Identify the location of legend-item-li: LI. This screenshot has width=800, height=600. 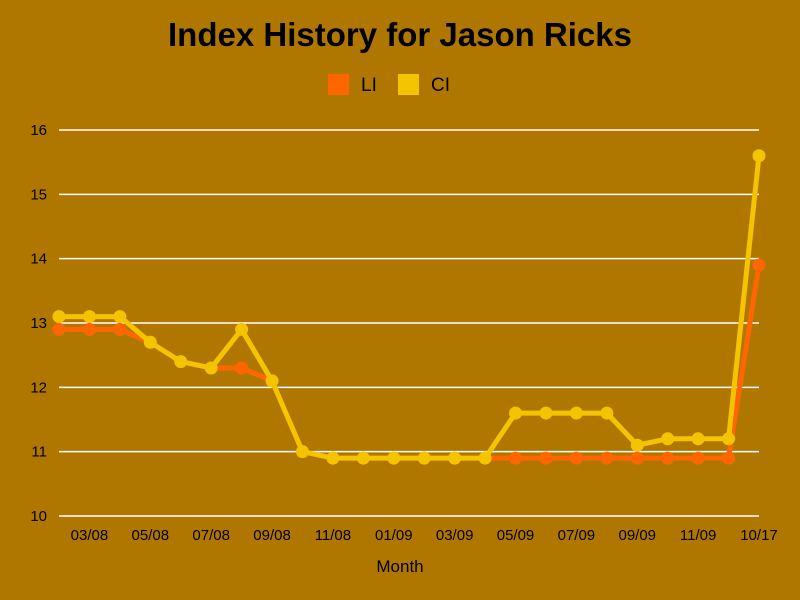
(352, 85).